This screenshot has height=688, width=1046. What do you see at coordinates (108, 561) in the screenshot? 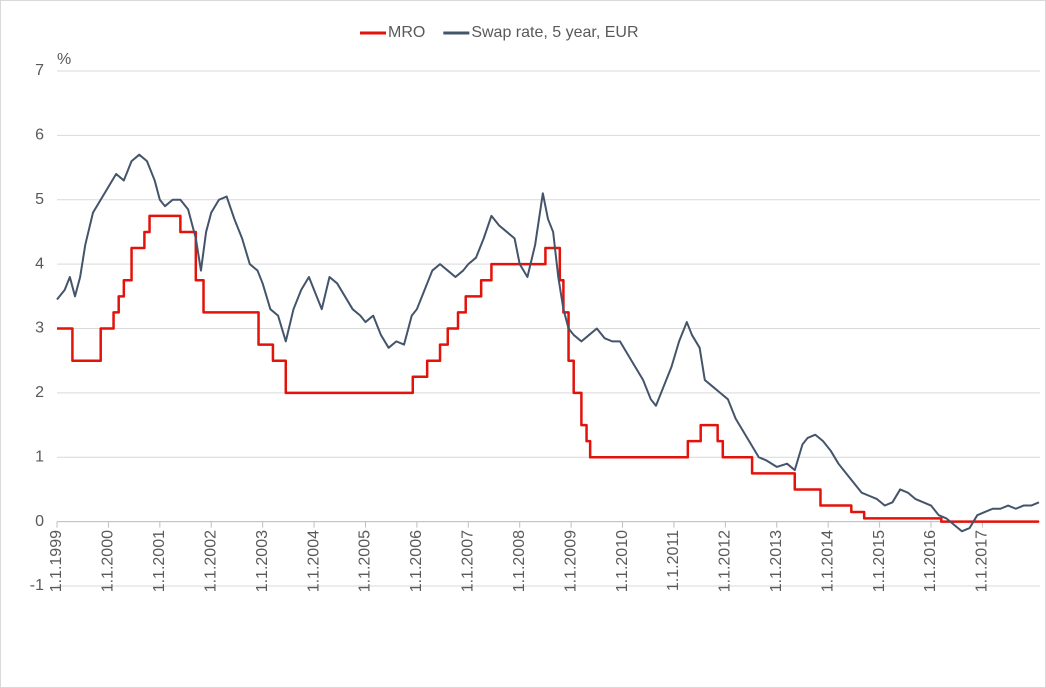
I see `x-tick-label: 1.1.2000` at bounding box center [108, 561].